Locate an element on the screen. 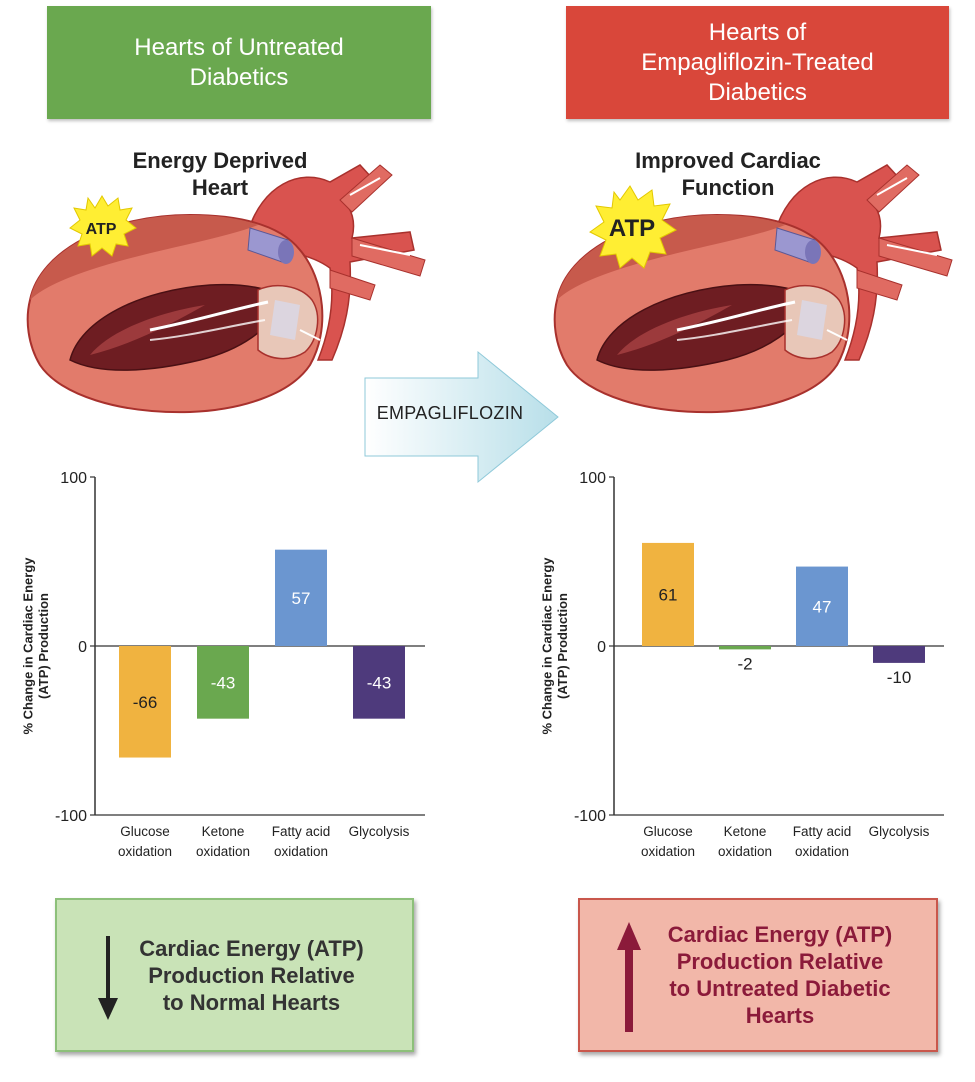 The image size is (975, 1082). header-treated-line2: Empagliflozin-Treated is located at coordinates (757, 62).